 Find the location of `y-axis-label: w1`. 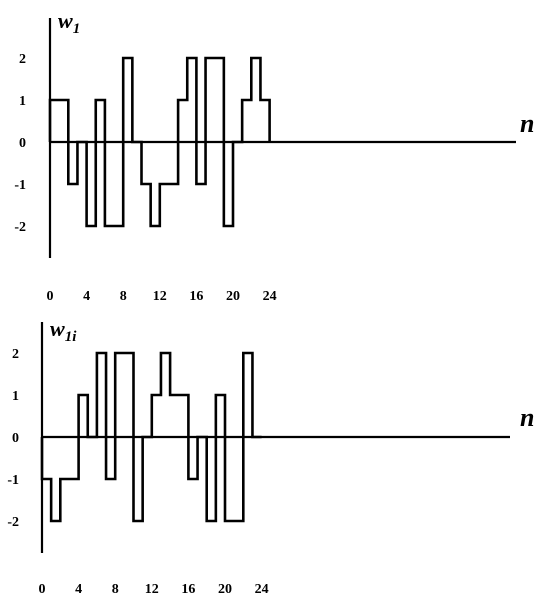

y-axis-label: w1 is located at coordinates (69, 22).